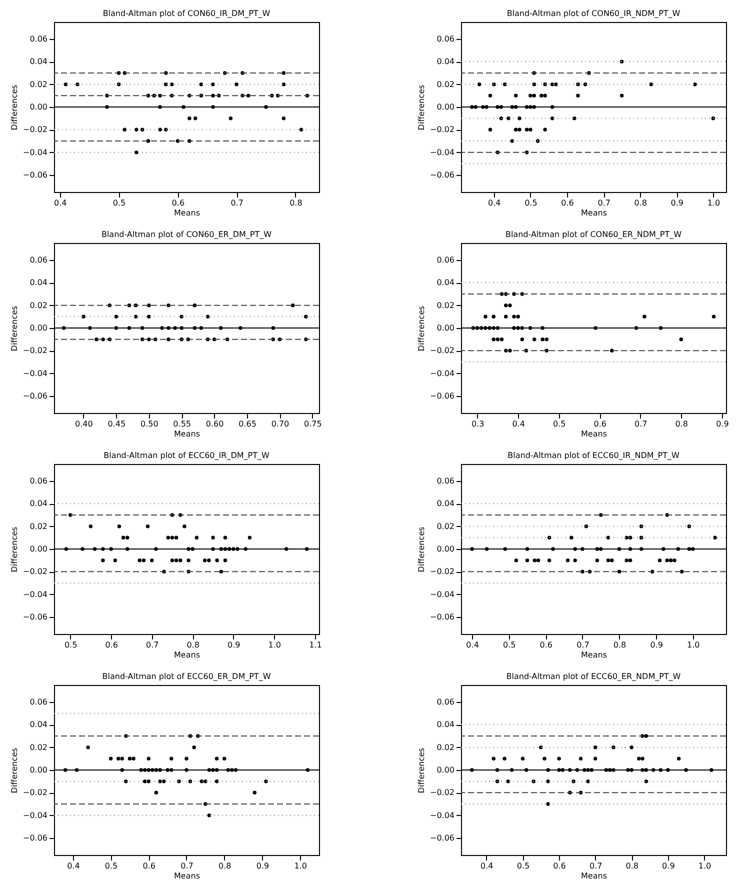 This screenshot has height=885, width=747. What do you see at coordinates (187, 455) in the screenshot?
I see `chart-title: Bland-Altman plot of ECC60_IR_DM_PT_W` at bounding box center [187, 455].